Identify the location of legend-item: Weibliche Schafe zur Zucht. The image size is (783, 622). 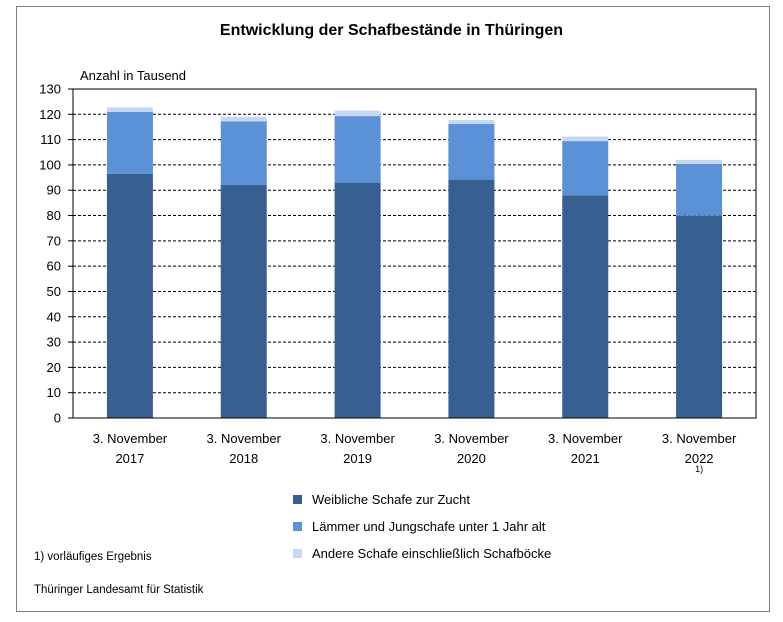
(422, 499).